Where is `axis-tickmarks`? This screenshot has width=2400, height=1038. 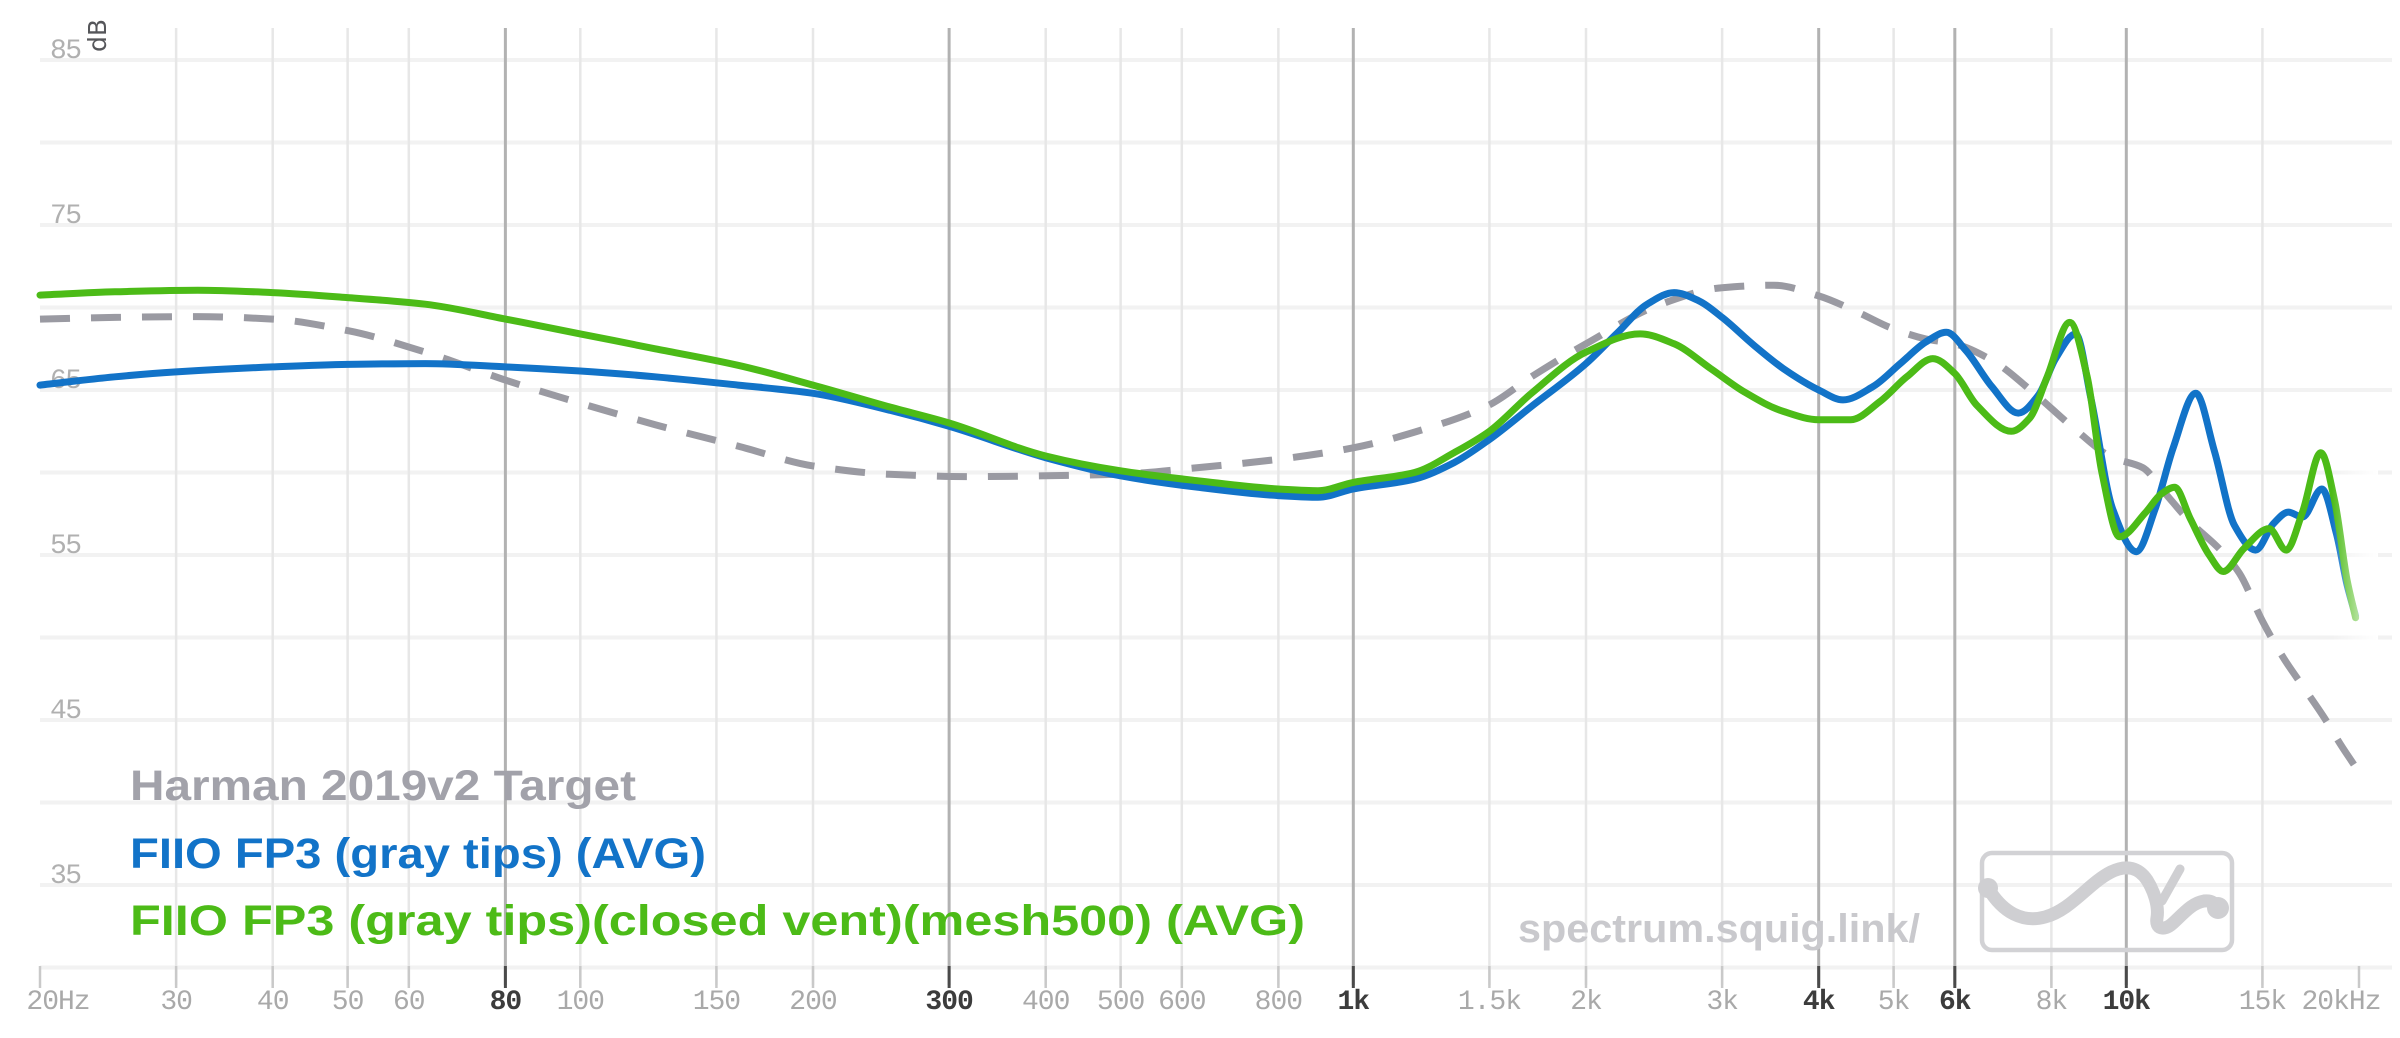 axis-tickmarks is located at coordinates (1199, 977).